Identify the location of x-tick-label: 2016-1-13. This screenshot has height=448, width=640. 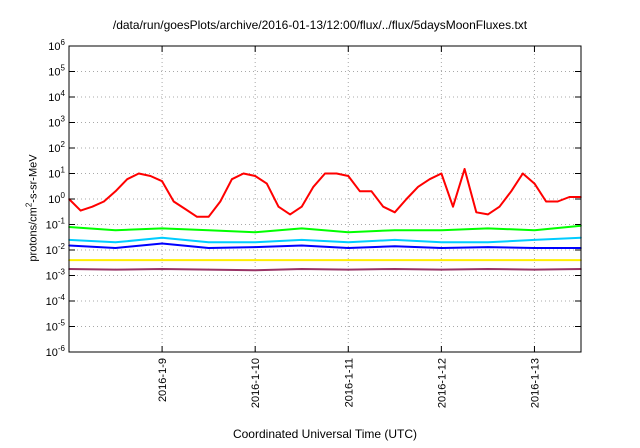
(535, 383).